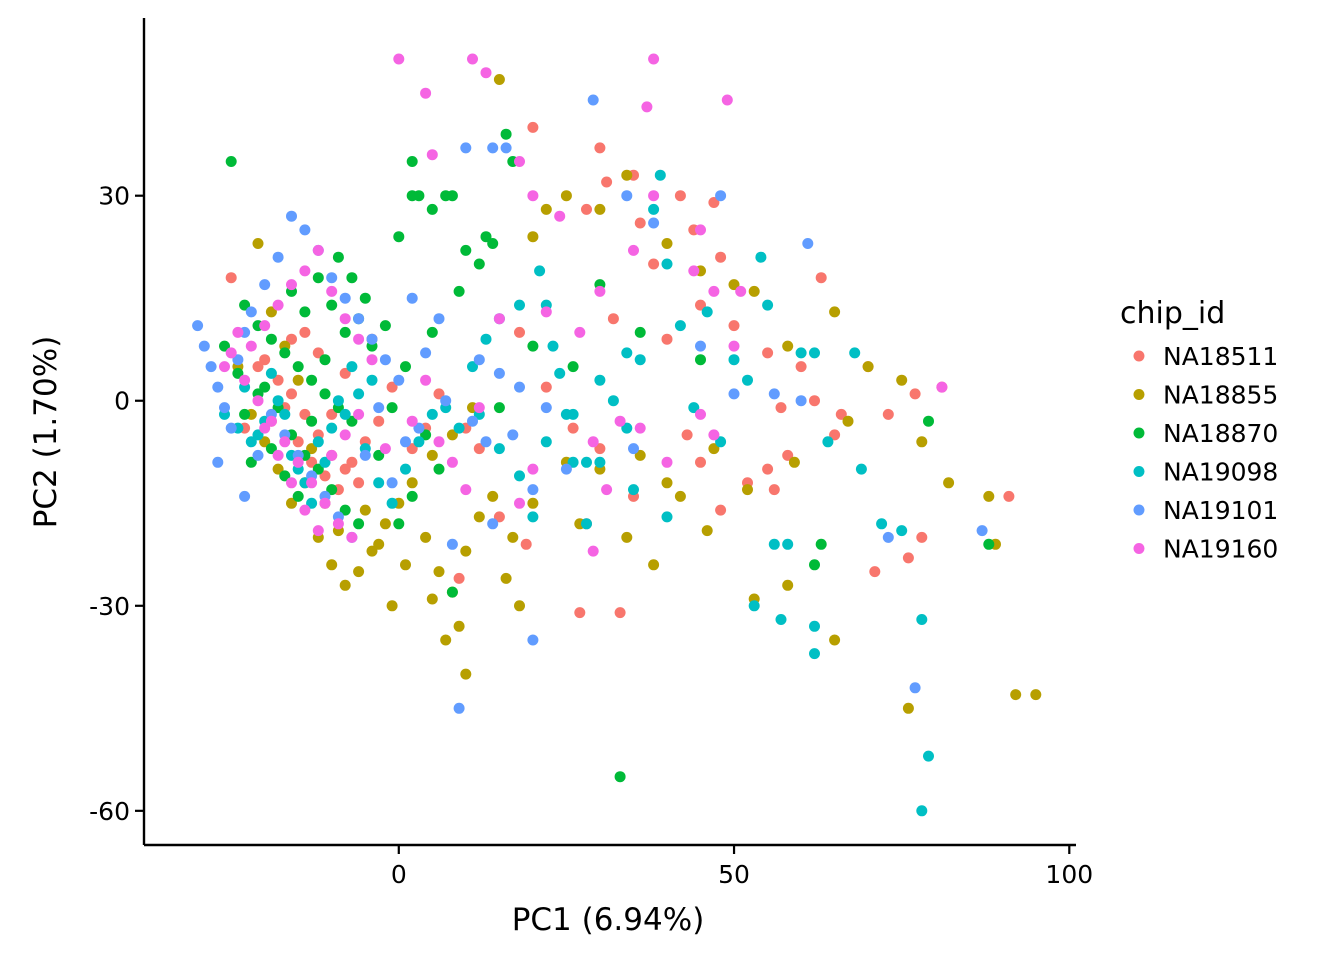 This screenshot has height=960, width=1344. What do you see at coordinates (742, 867) in the screenshot?
I see `x-axis-ticks: 0 50 100` at bounding box center [742, 867].